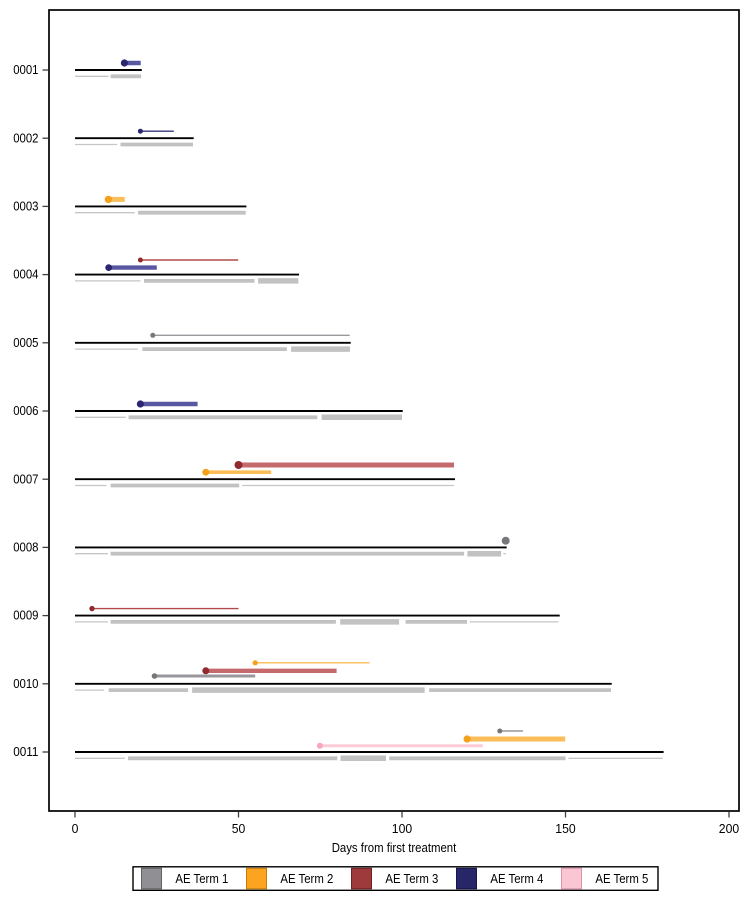  Describe the element at coordinates (25, 478) in the screenshot. I see `svg-text: 0007` at that location.